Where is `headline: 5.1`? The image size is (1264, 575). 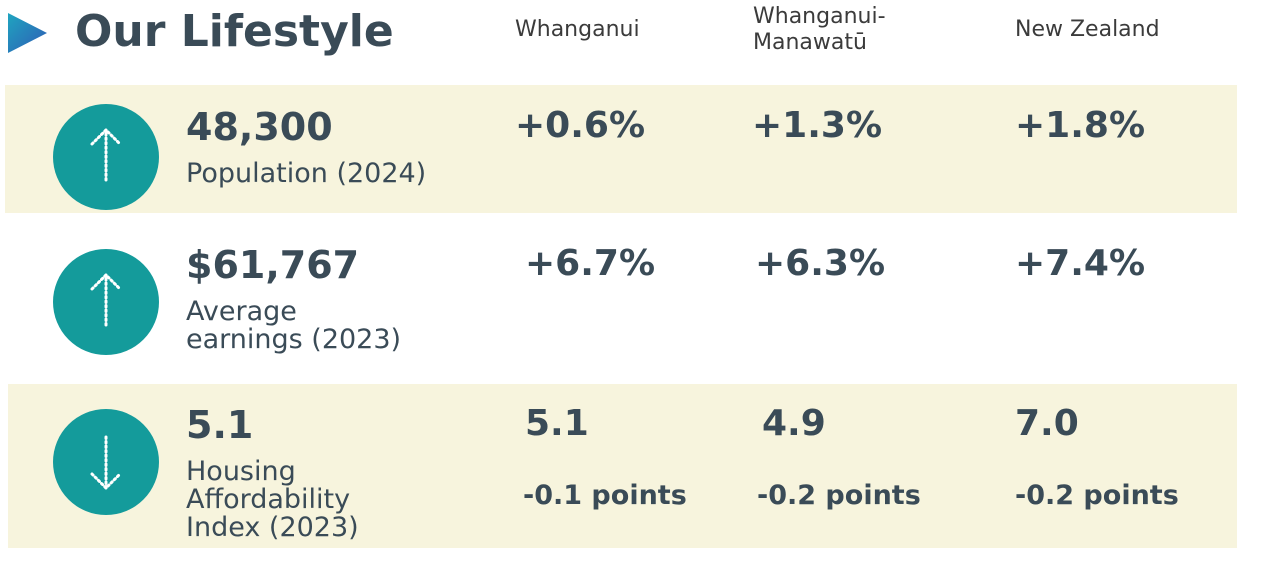 headline: 5.1 is located at coordinates (220, 425).